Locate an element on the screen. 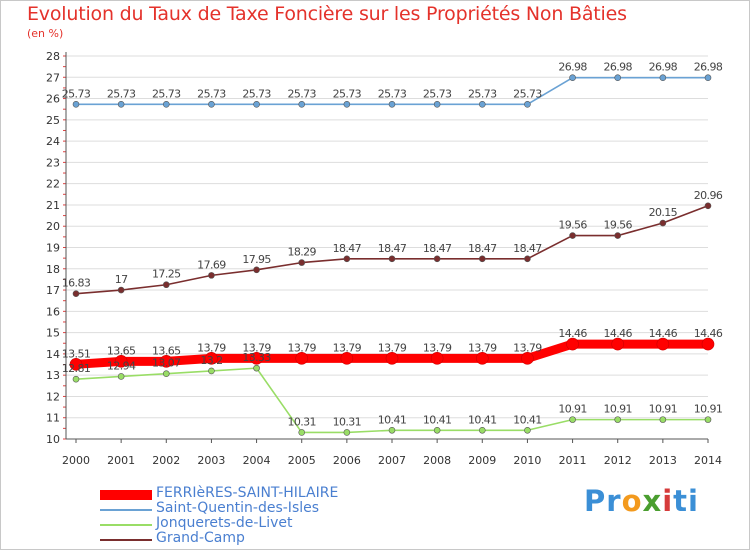 The height and width of the screenshot is (550, 750). y-axis-unit-label: (en %) is located at coordinates (45, 33).